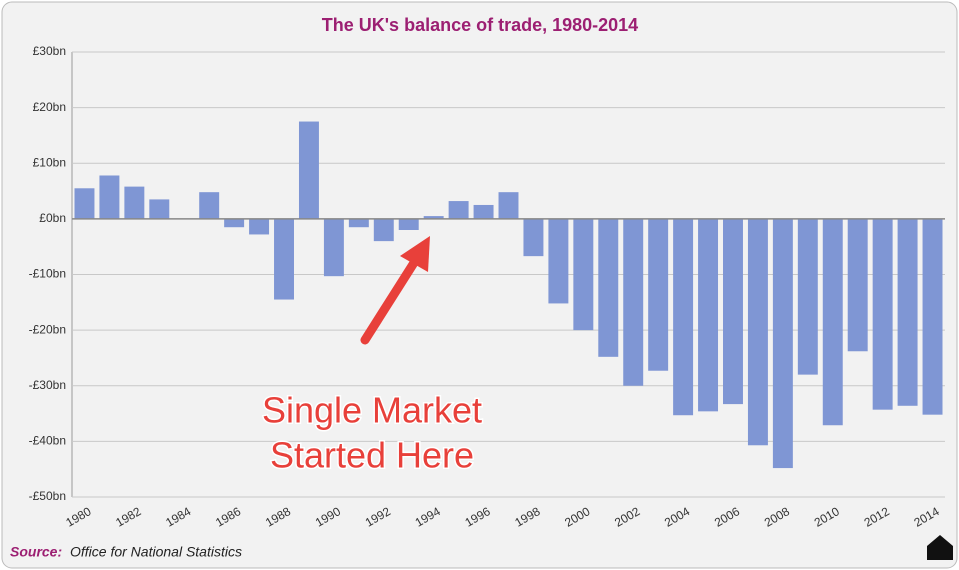 The height and width of the screenshot is (570, 959). Describe the element at coordinates (391, 299) in the screenshot. I see `annotation-arrow` at that location.